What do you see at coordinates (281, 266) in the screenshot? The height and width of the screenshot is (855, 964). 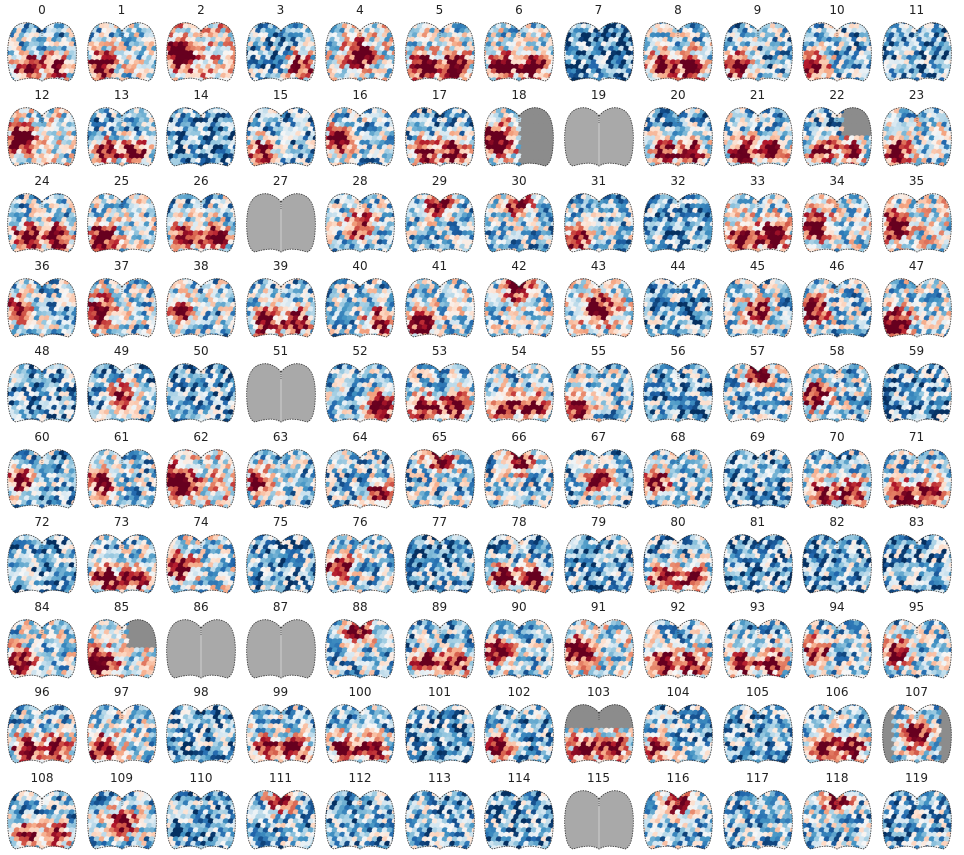 I see `panel-label: 39` at bounding box center [281, 266].